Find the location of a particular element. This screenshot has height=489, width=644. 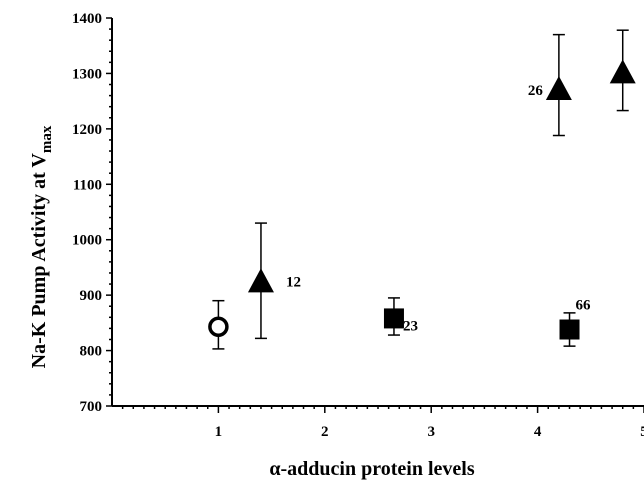

point-label: 66 is located at coordinates (584, 306).